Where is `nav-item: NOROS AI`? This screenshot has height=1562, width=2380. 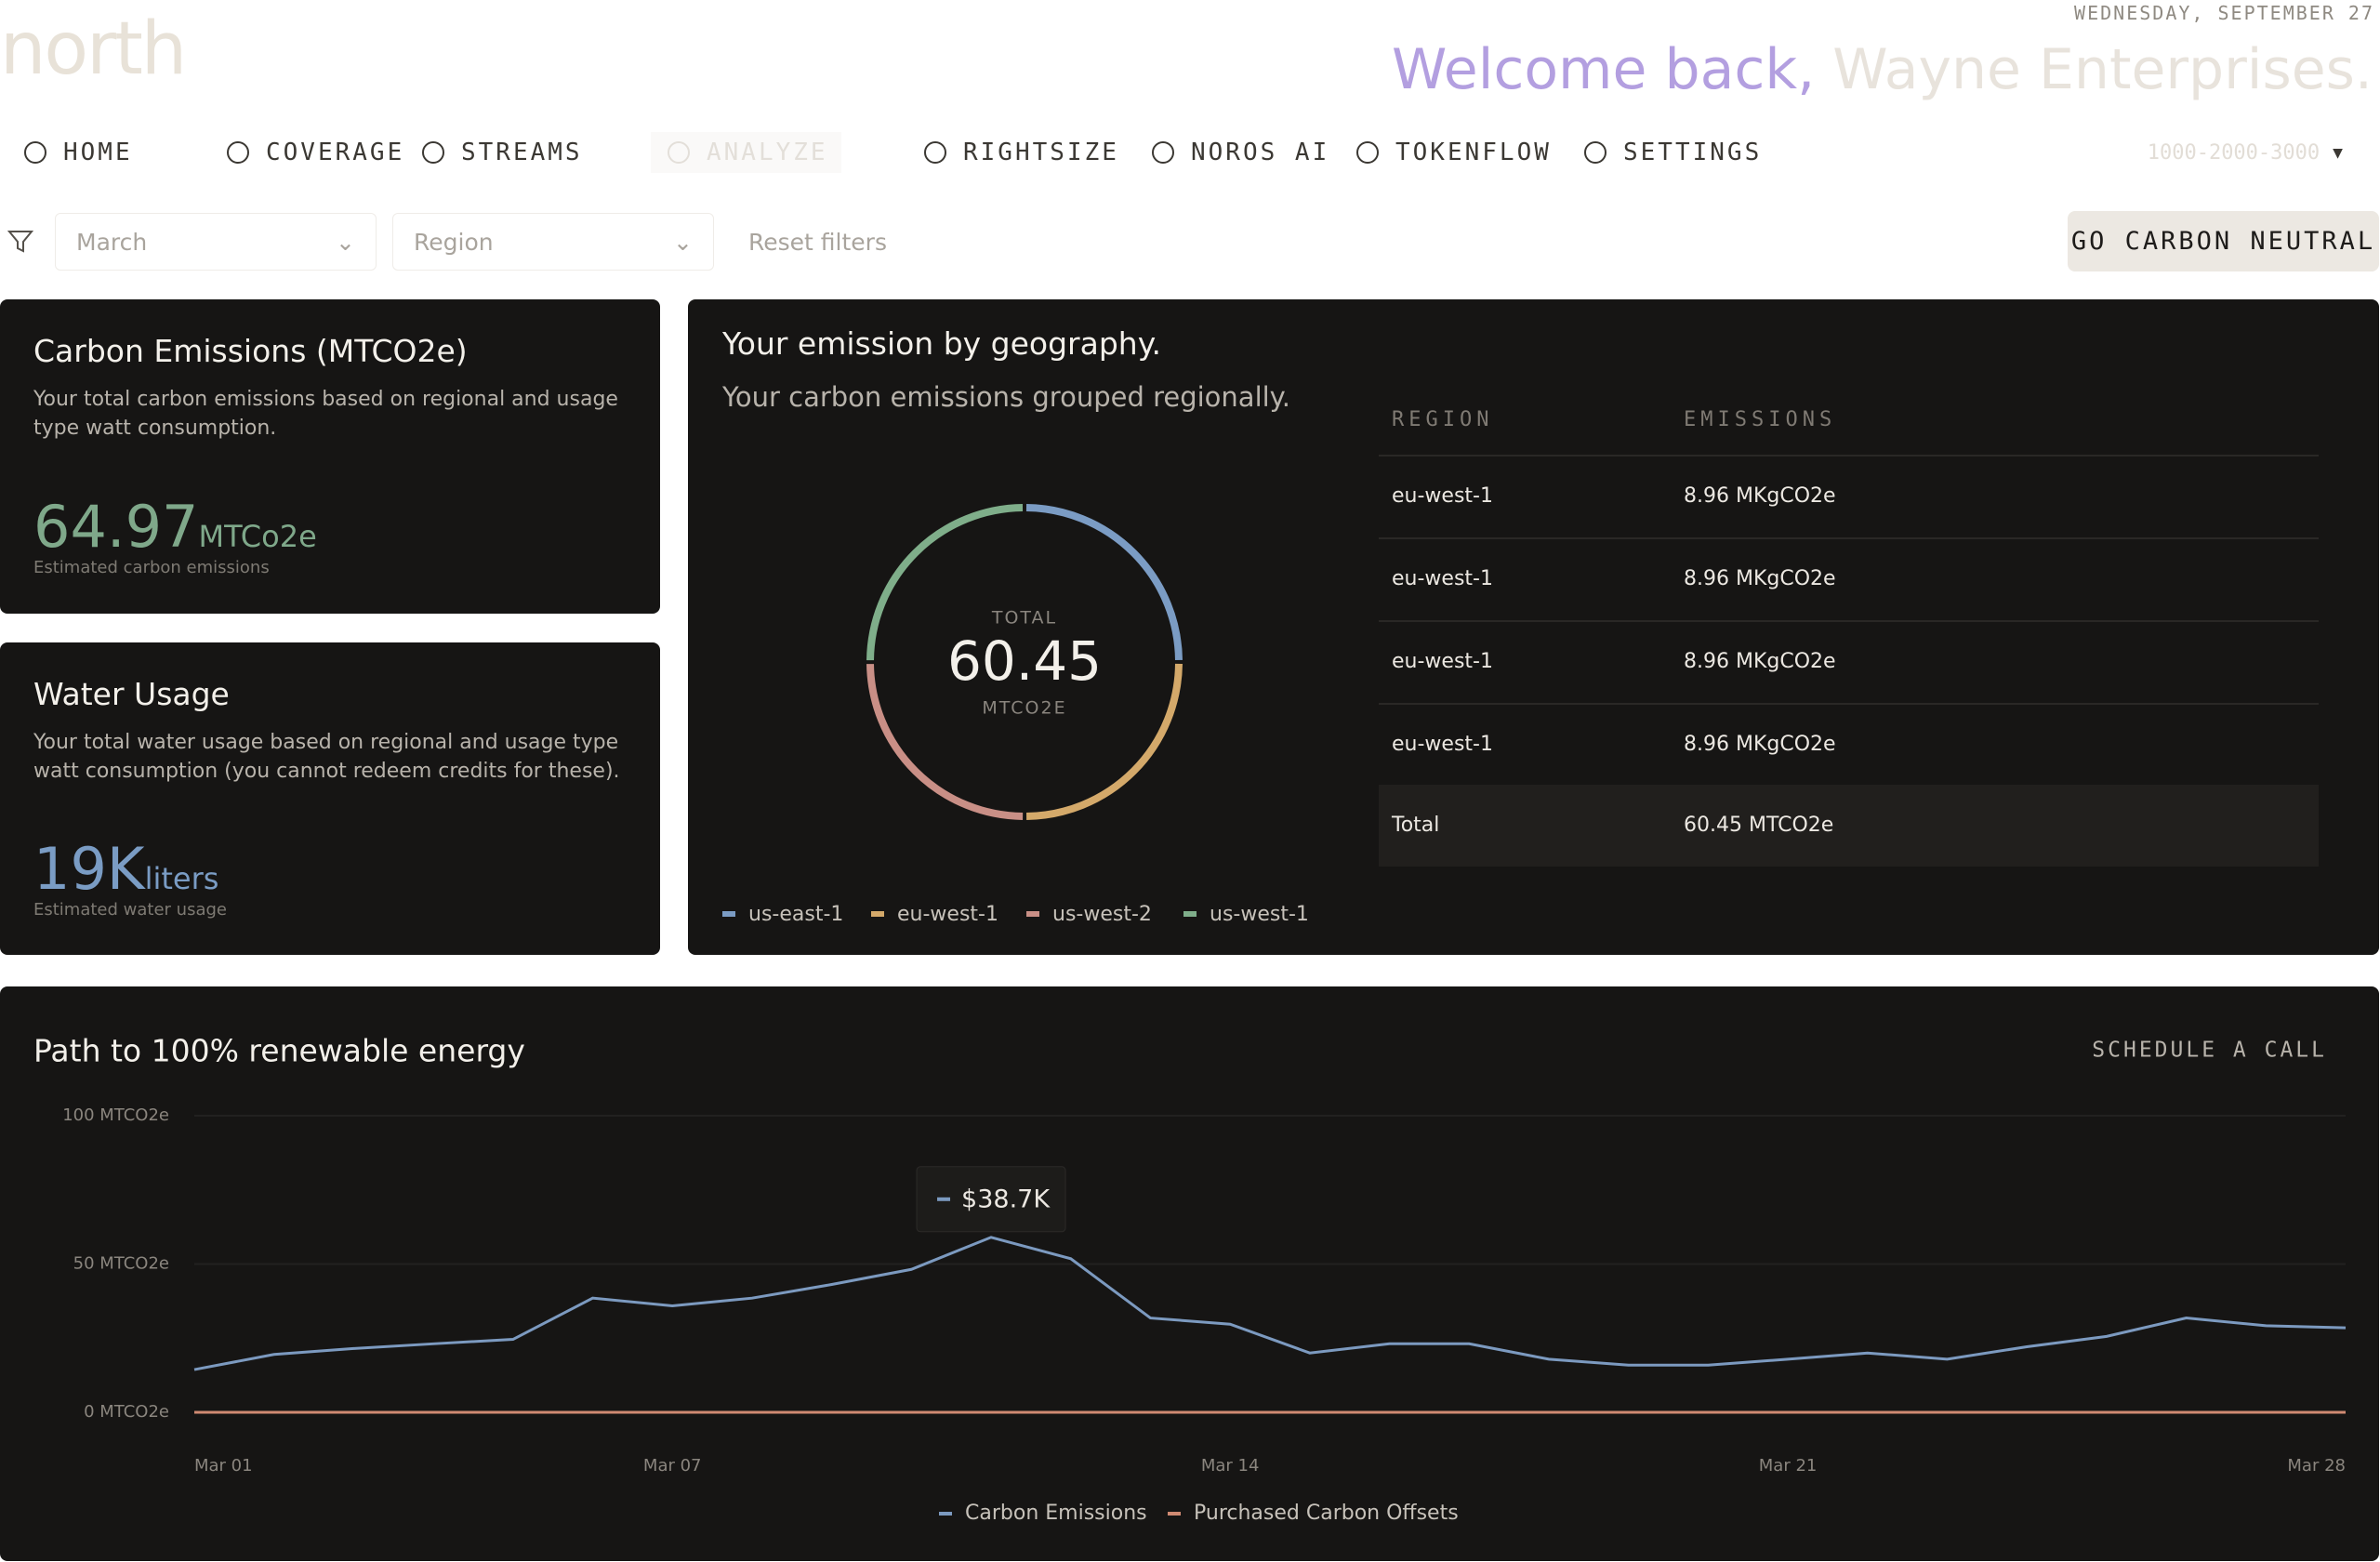
nav-item: NOROS AI is located at coordinates (1238, 152).